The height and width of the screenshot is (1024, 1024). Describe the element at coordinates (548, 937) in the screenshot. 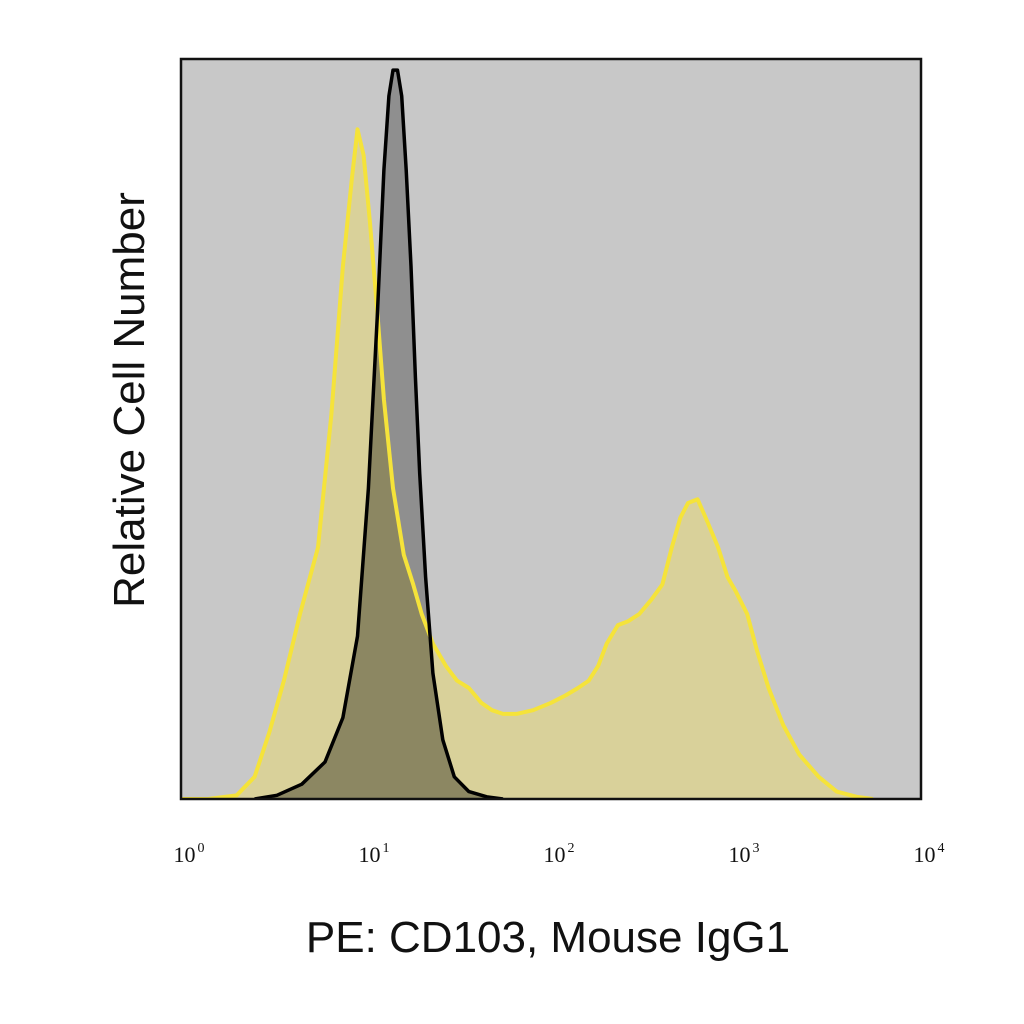

I see `x-axis-title: PE: CD103, Mouse IgG1` at that location.